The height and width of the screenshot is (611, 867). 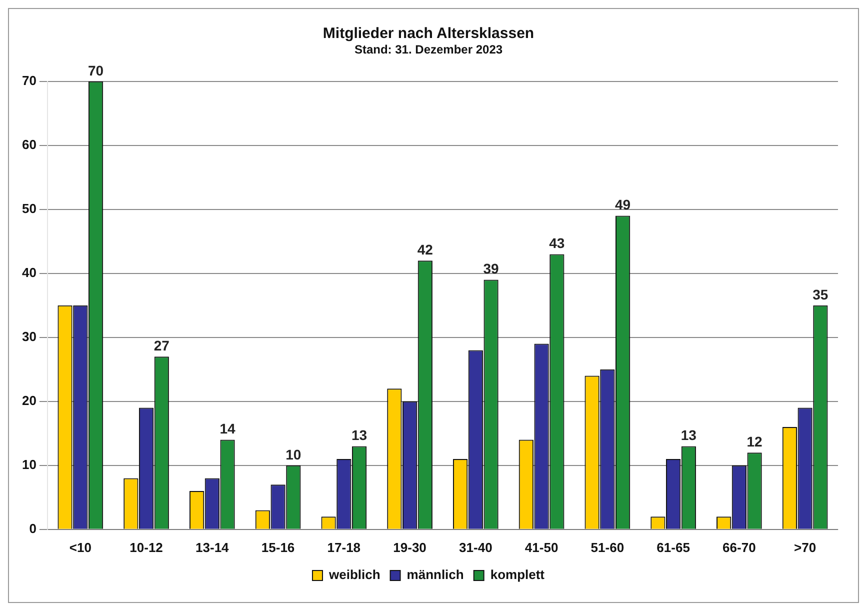 What do you see at coordinates (29, 208) in the screenshot?
I see `y-tick-label: 50` at bounding box center [29, 208].